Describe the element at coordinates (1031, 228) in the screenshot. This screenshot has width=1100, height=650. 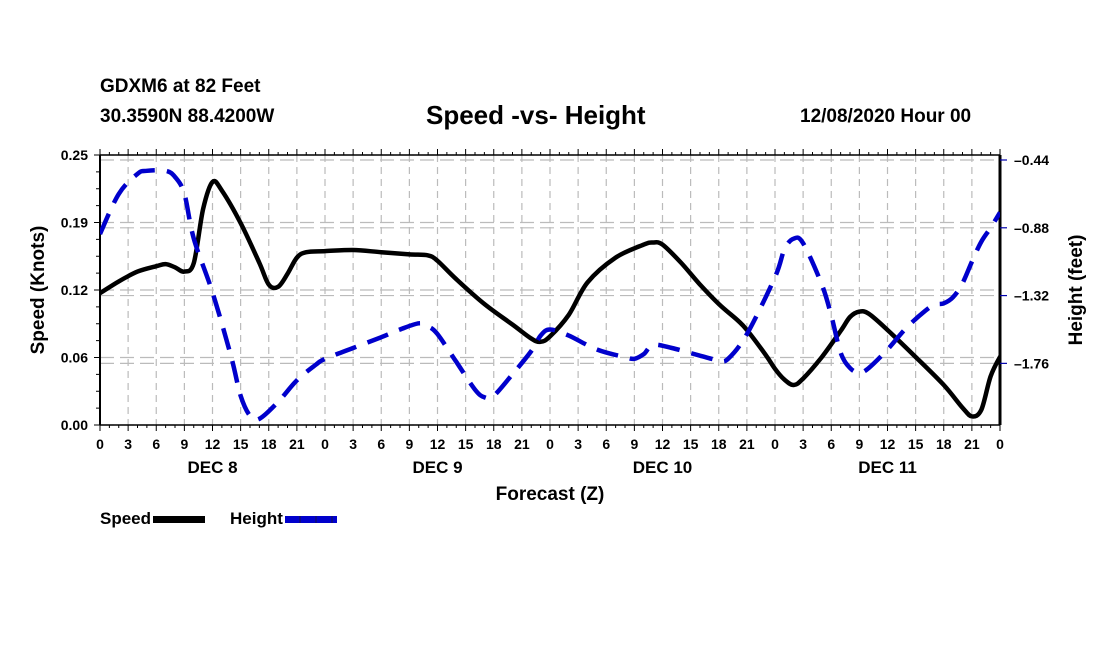
I see `y2-tick-label: –0.88` at that location.